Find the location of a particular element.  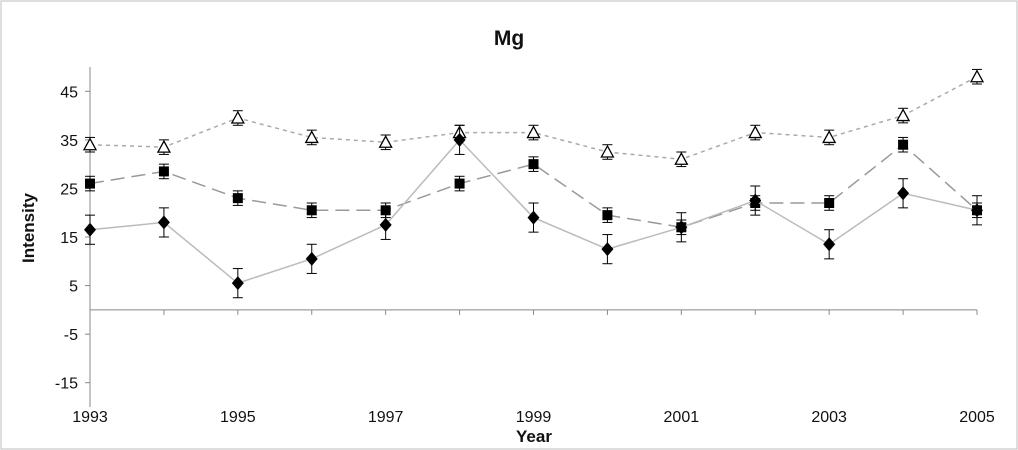

x-axis-label: Year is located at coordinates (534, 436).